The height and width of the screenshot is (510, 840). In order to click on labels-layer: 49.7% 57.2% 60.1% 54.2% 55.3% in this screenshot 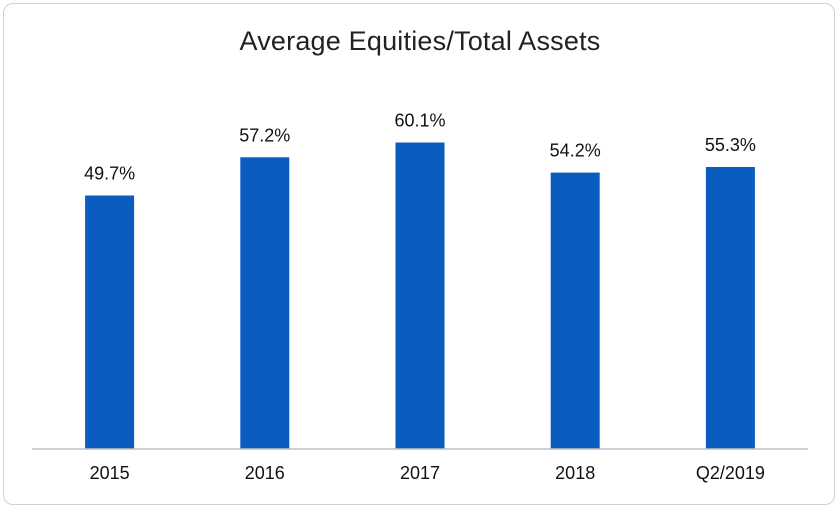, I will do `click(420, 147)`.